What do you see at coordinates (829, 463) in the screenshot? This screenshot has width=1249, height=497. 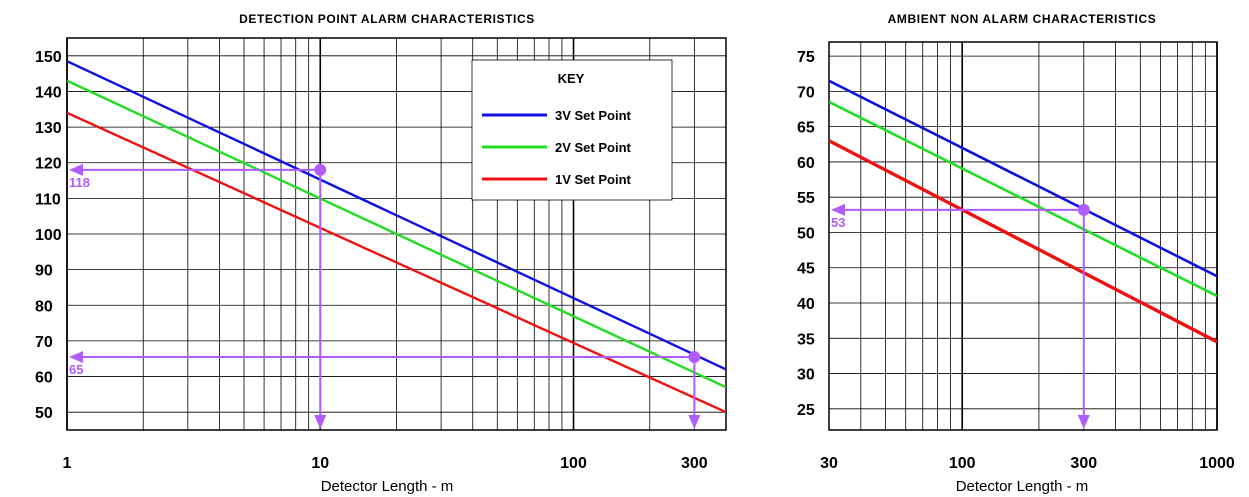 I see `x-tick-label: 30` at bounding box center [829, 463].